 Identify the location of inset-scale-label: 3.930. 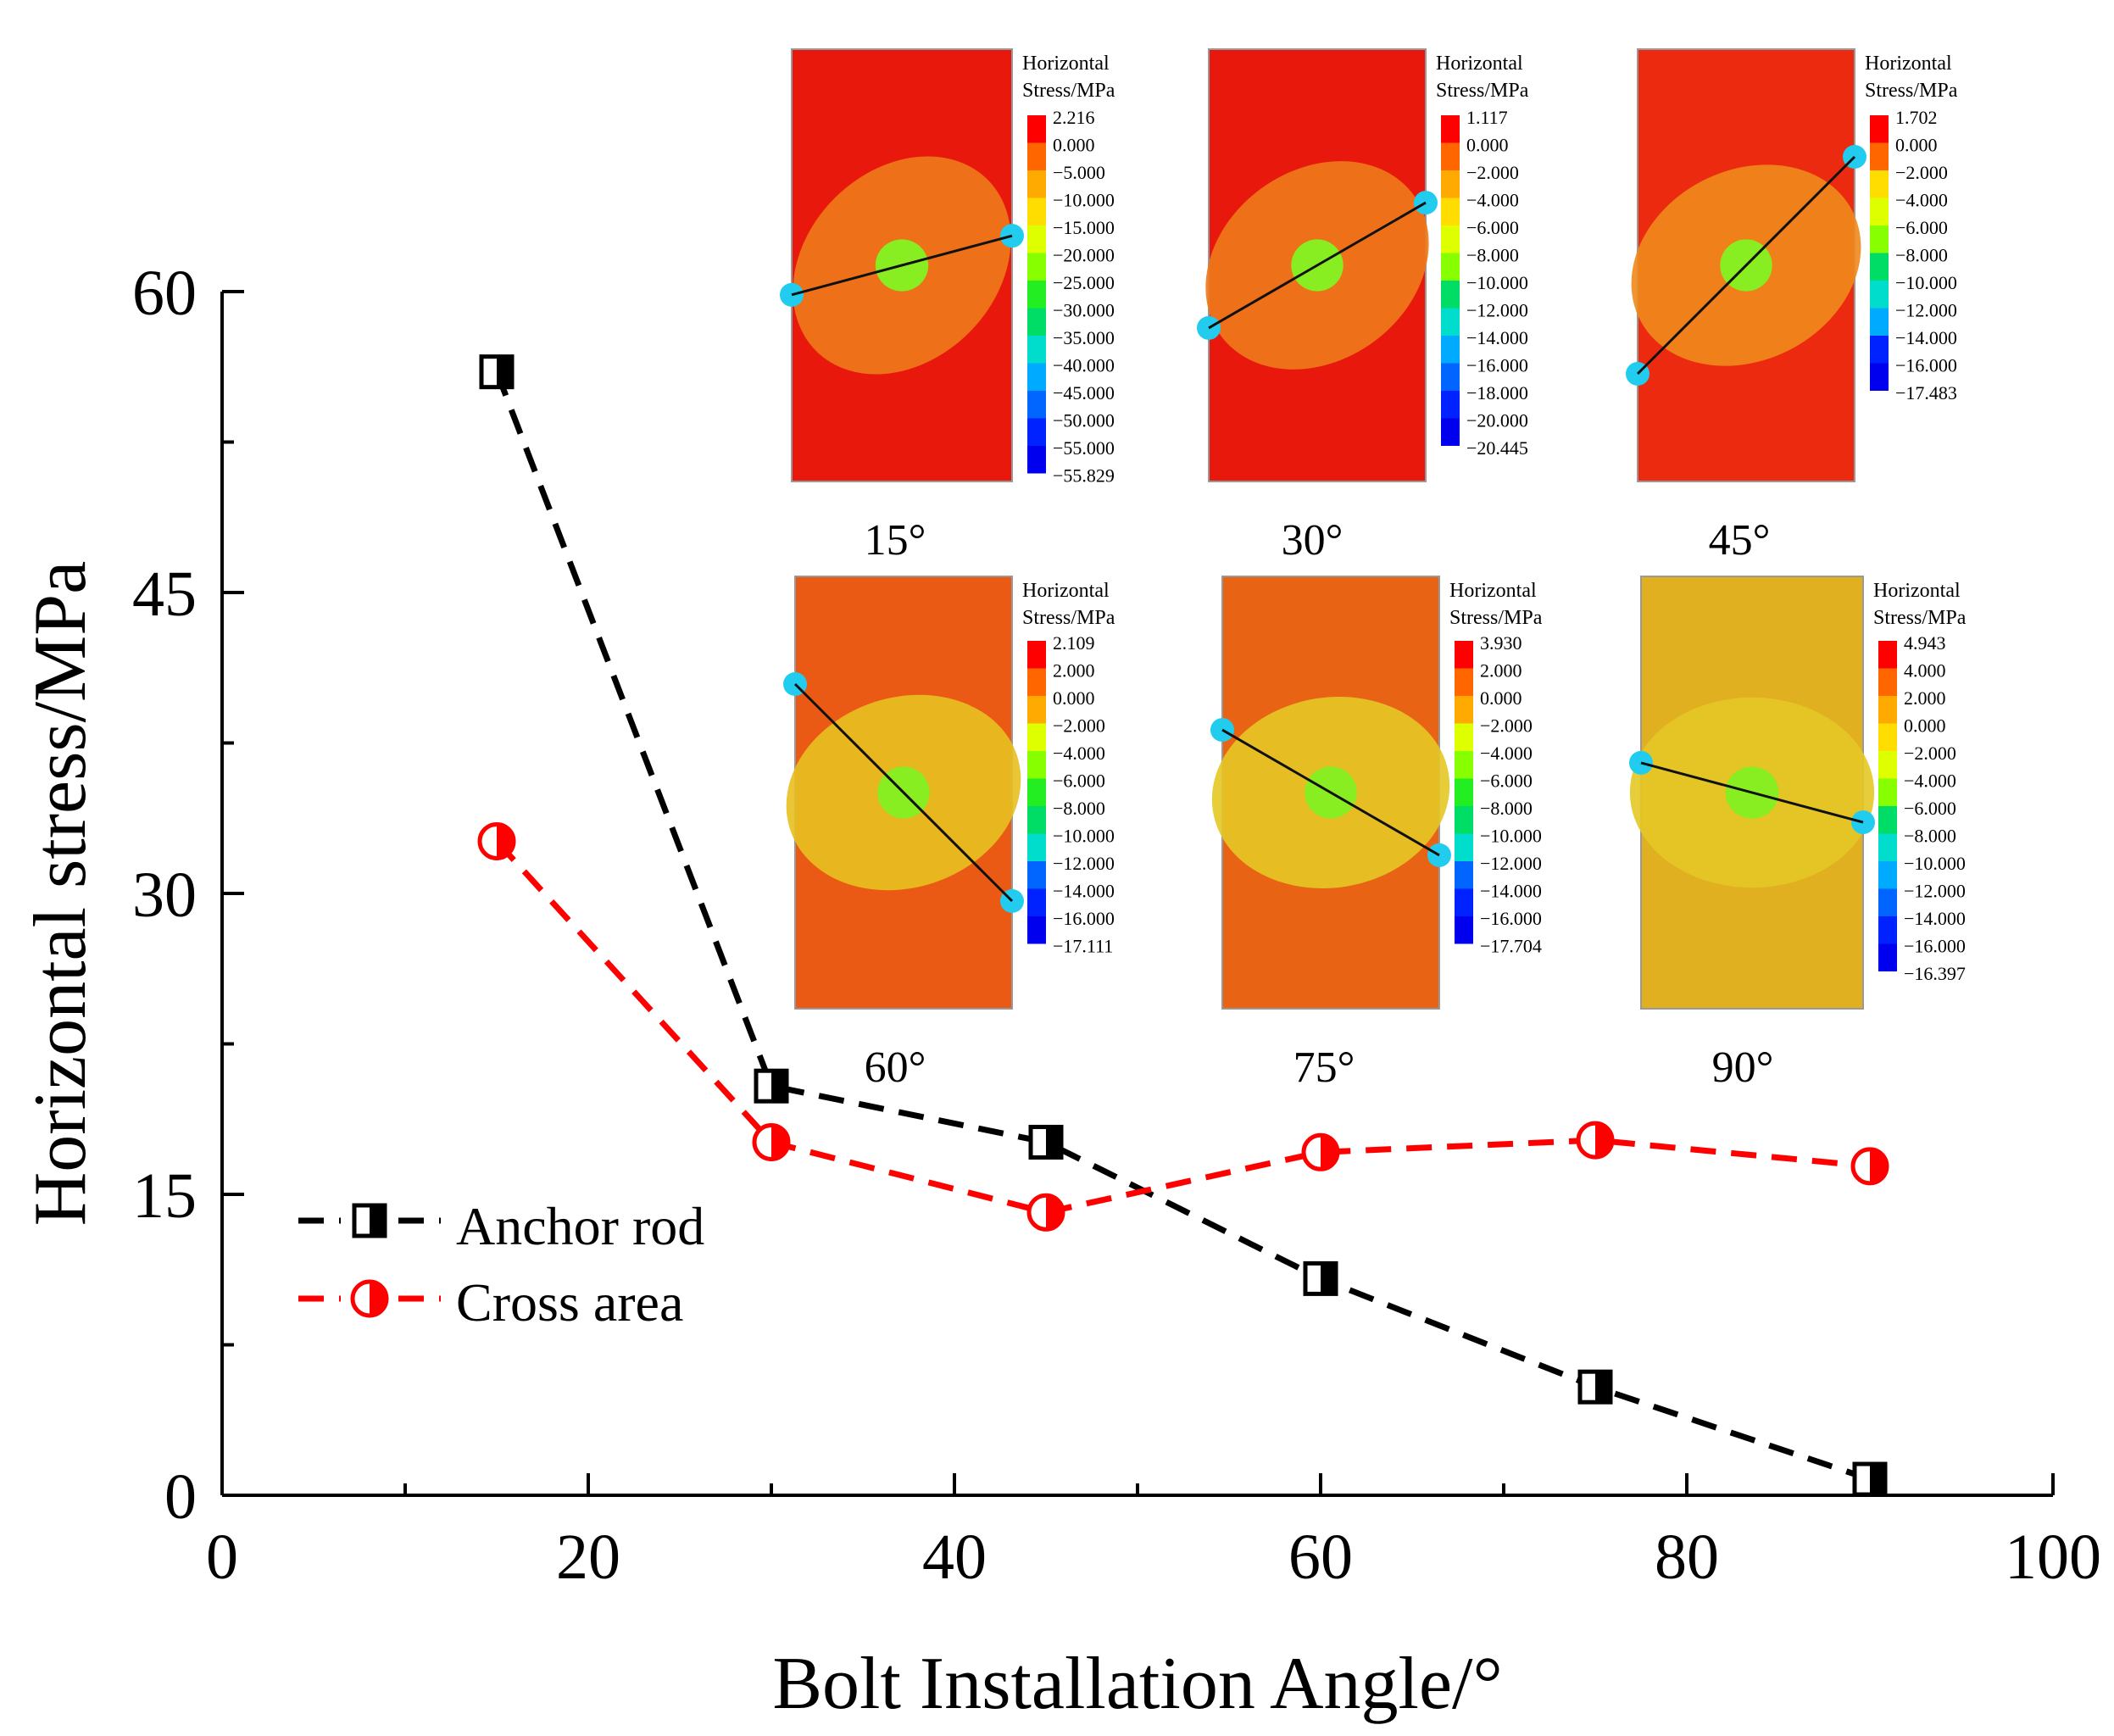
(1501, 643).